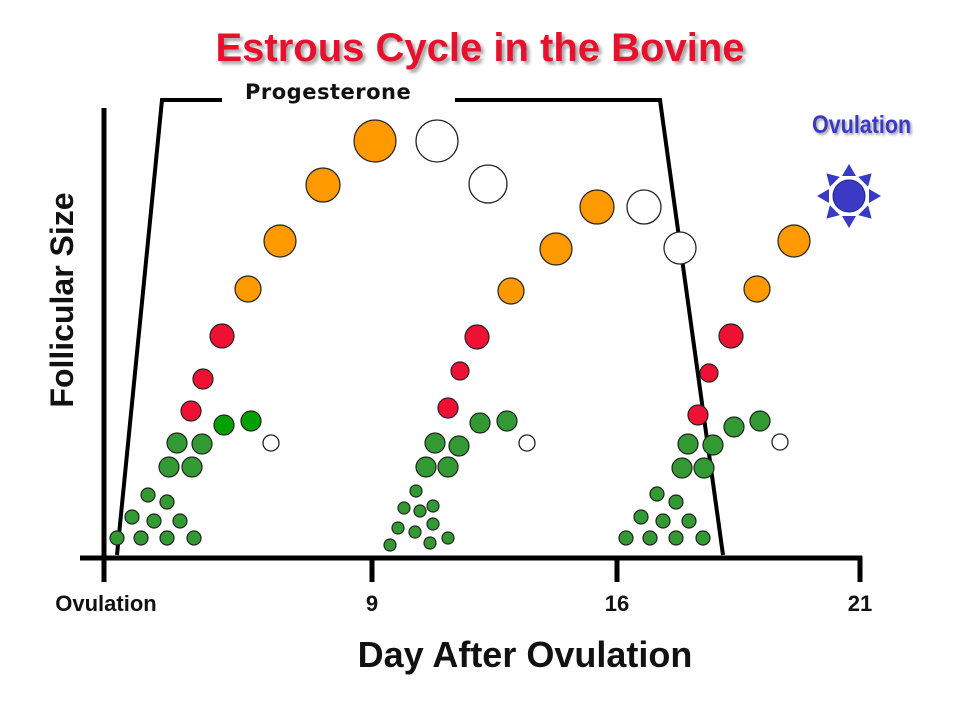 The height and width of the screenshot is (725, 960). Describe the element at coordinates (482, 569) in the screenshot. I see `x-tick-marks` at that location.